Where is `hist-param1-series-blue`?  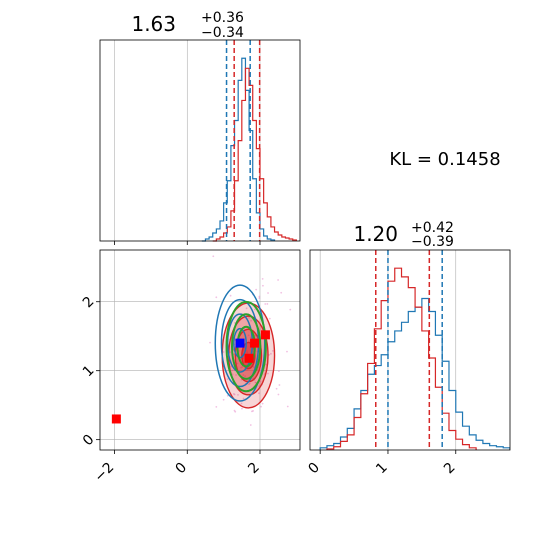 hist-param1-series-blue is located at coordinates (238, 149).